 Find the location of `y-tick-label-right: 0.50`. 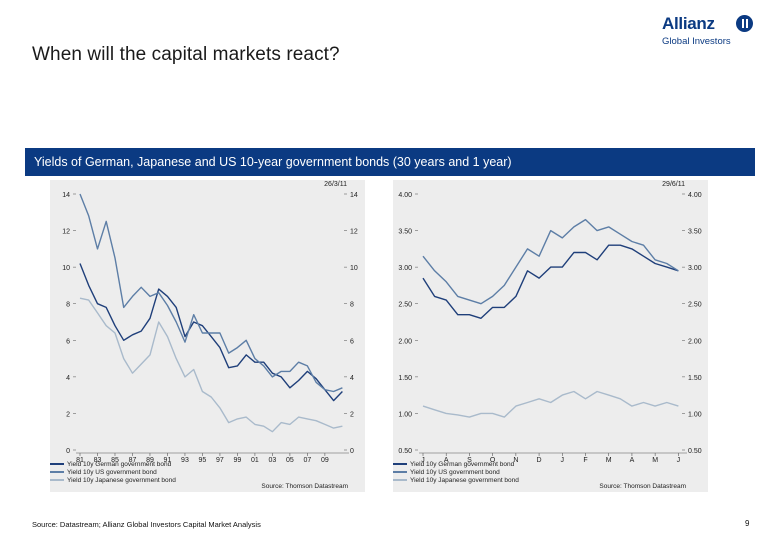

y-tick-label-right: 0.50 is located at coordinates (695, 451).